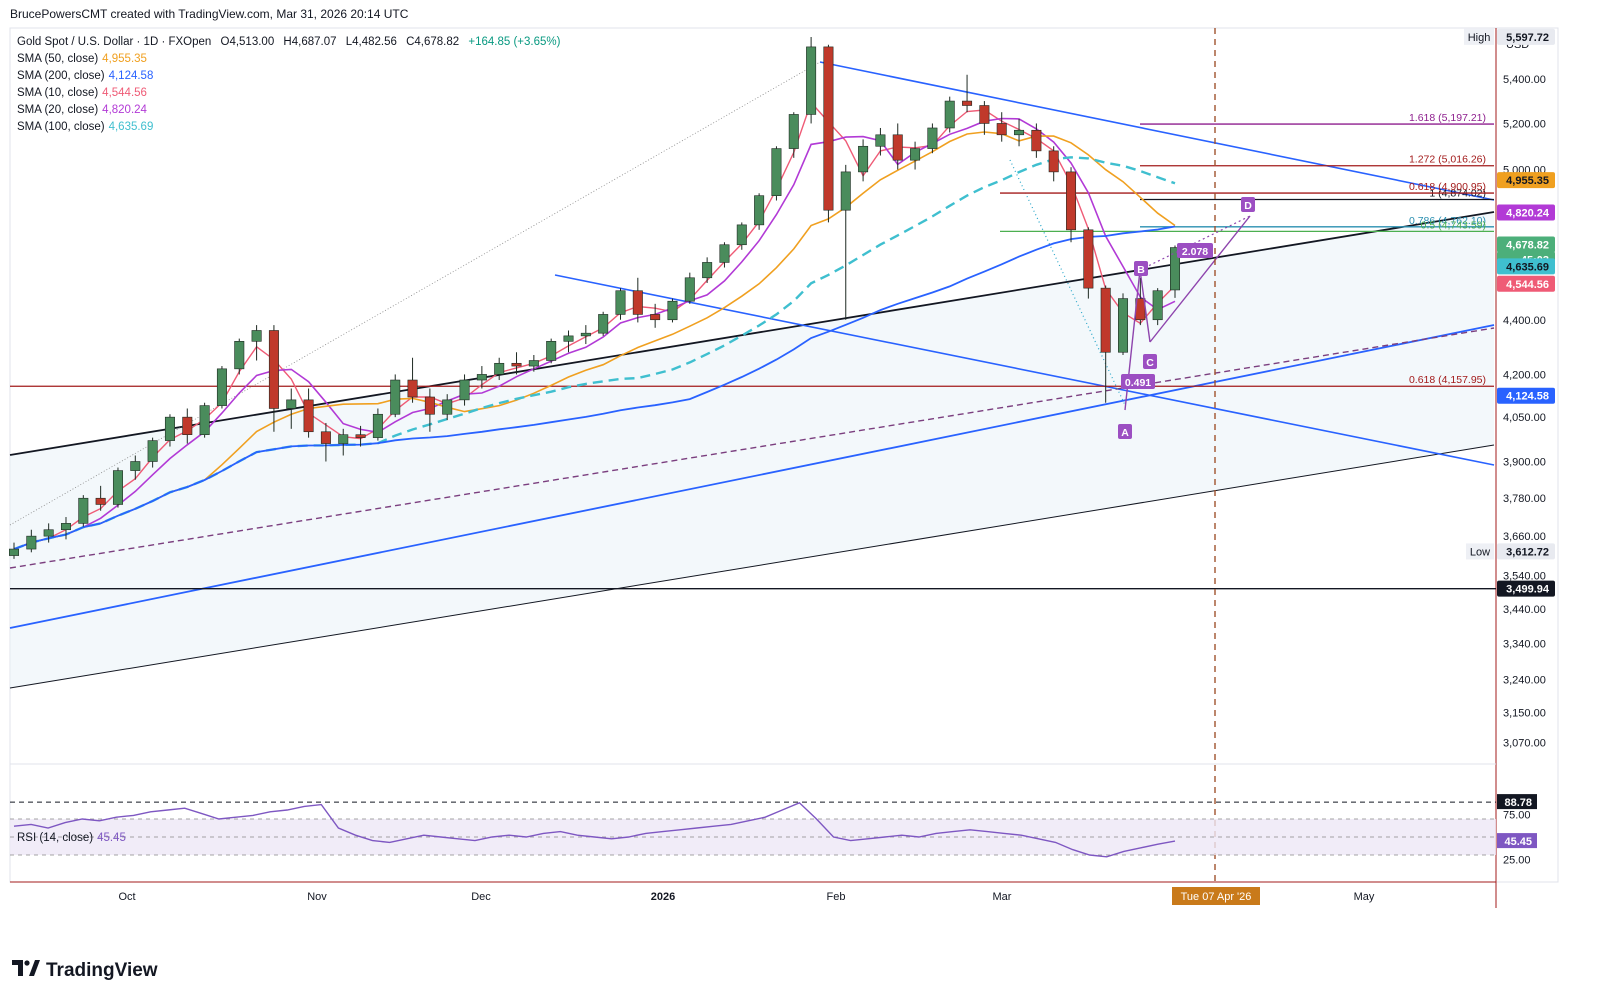 The image size is (1620, 1000). I want to click on rsi-high-tag-bg, so click(1517, 802).